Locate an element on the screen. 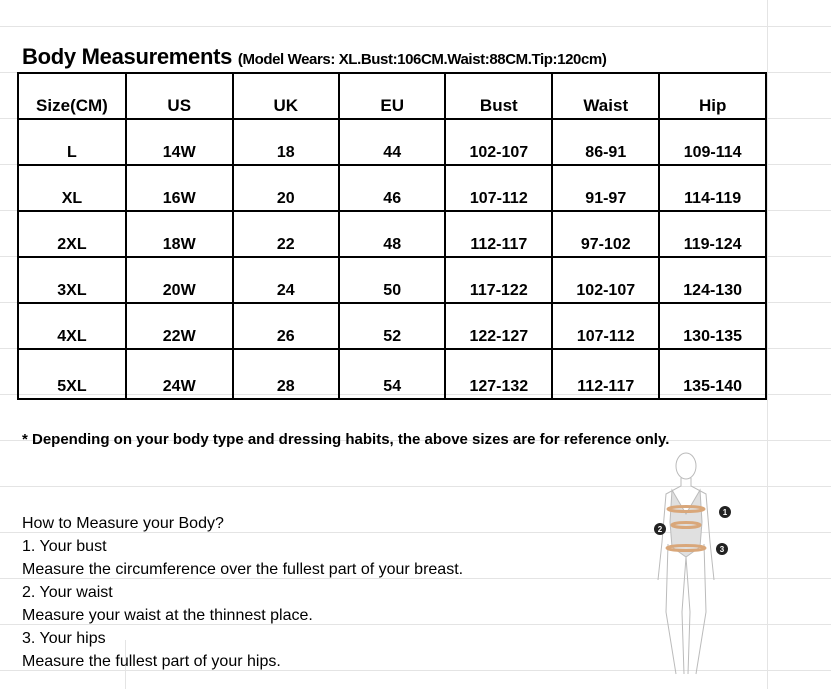 This screenshot has width=831, height=689. table-cell: 46 is located at coordinates (392, 188).